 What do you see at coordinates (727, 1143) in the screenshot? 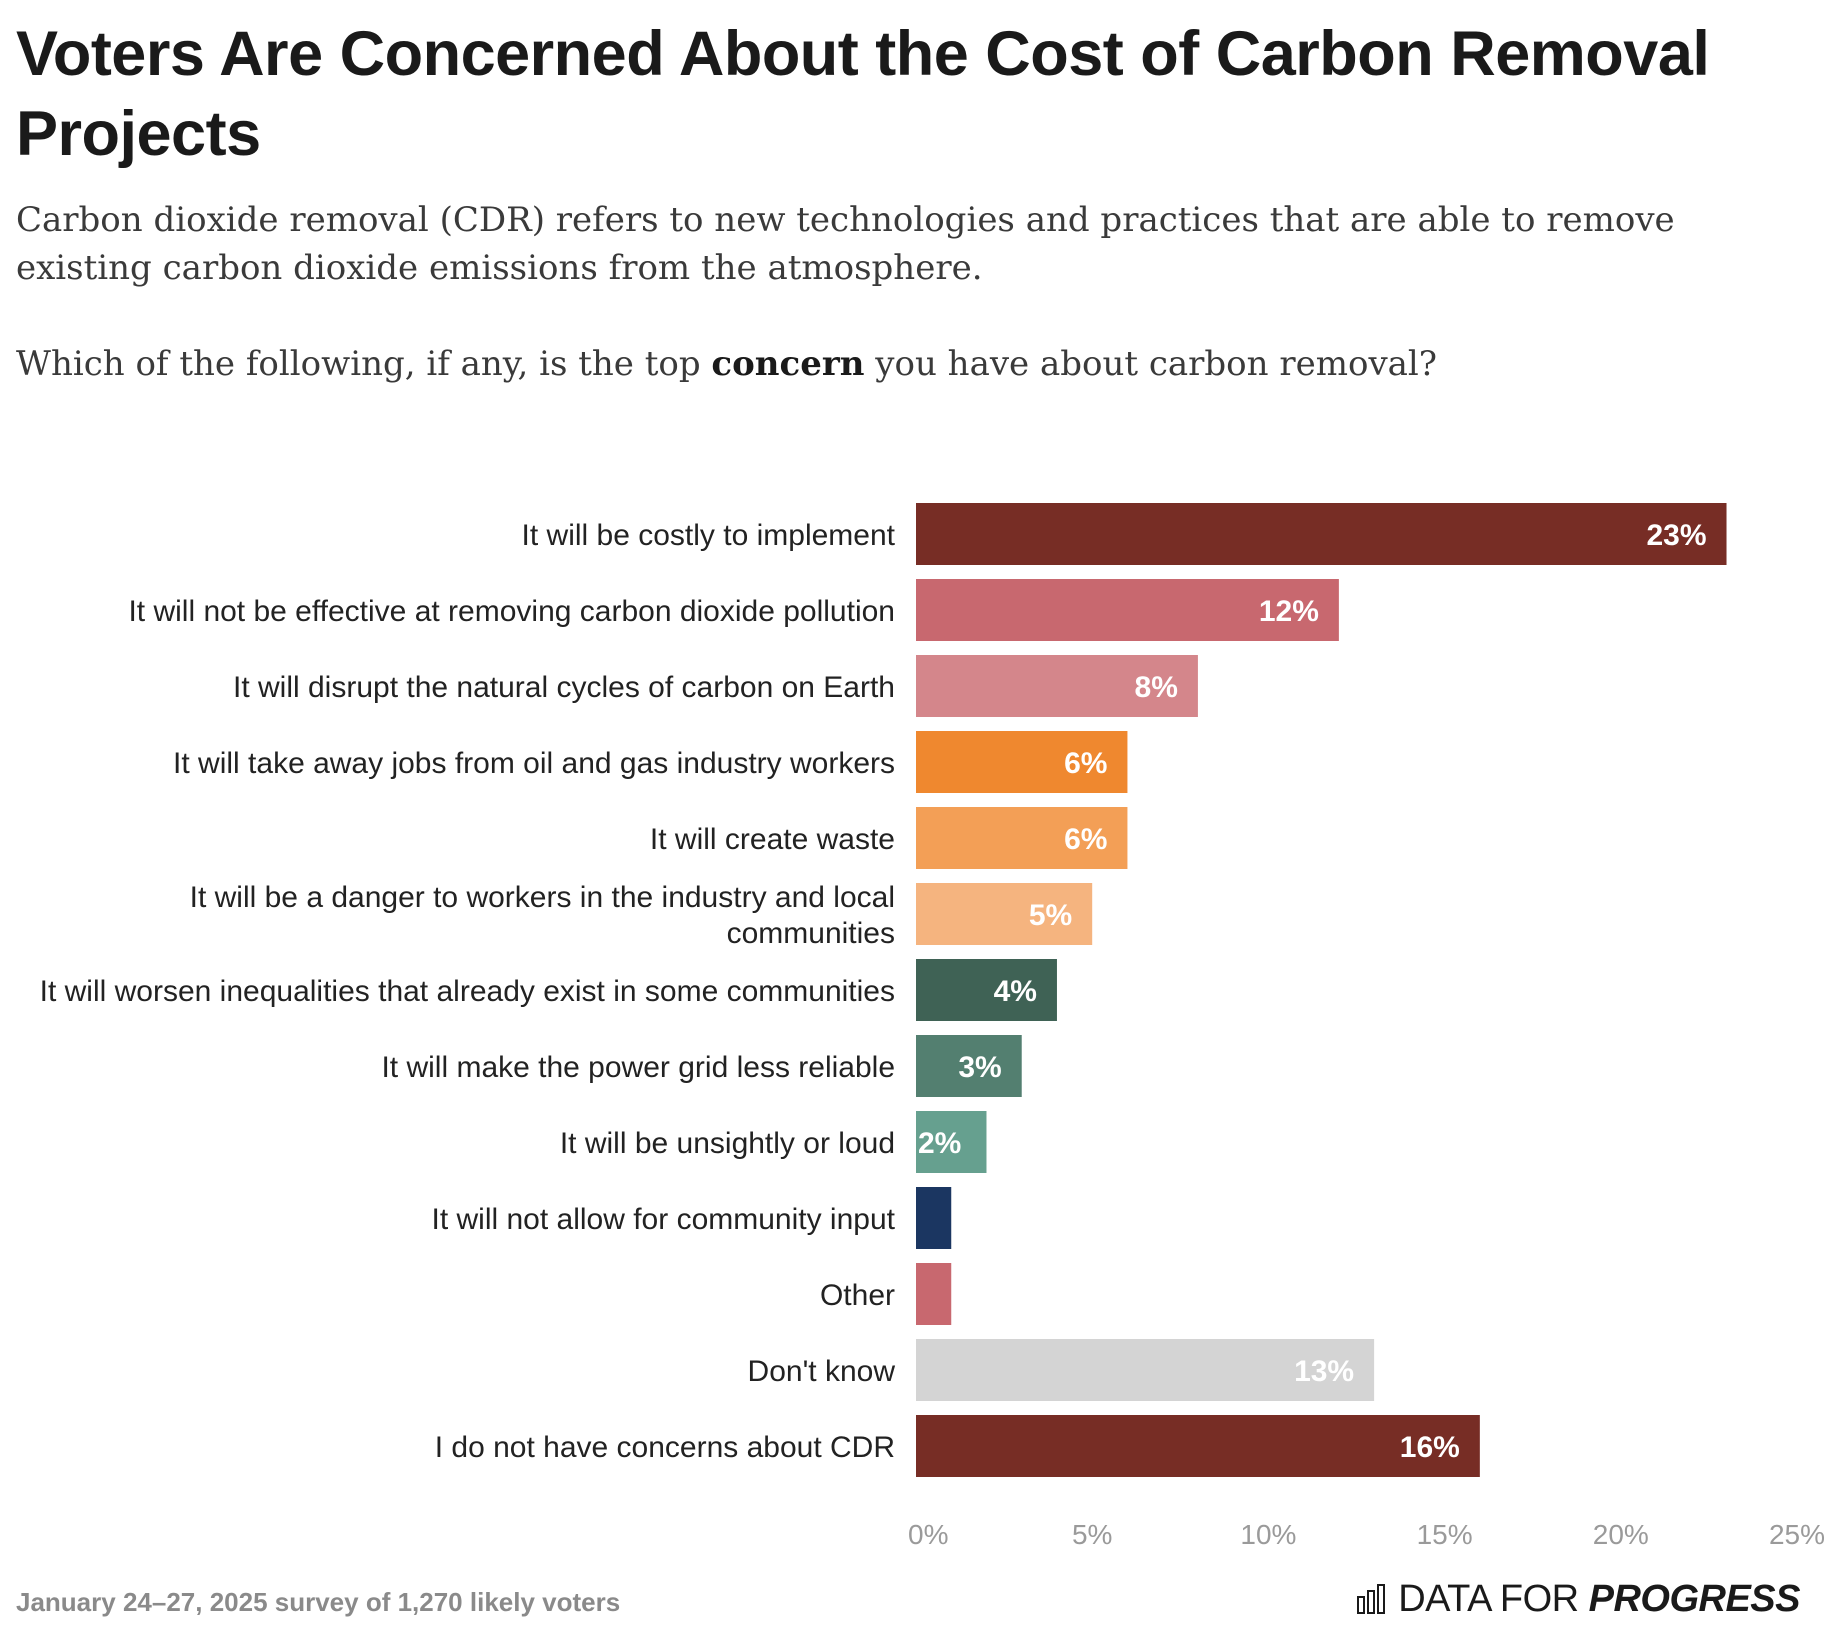
I see `category-label: It will be unsightly or loud` at bounding box center [727, 1143].